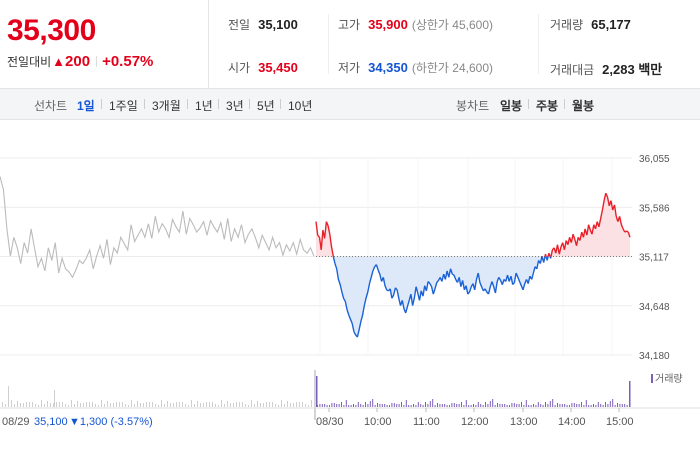 This screenshot has height=450, width=700. What do you see at coordinates (86, 106) in the screenshot?
I see `tab-1day: 1일` at bounding box center [86, 106].